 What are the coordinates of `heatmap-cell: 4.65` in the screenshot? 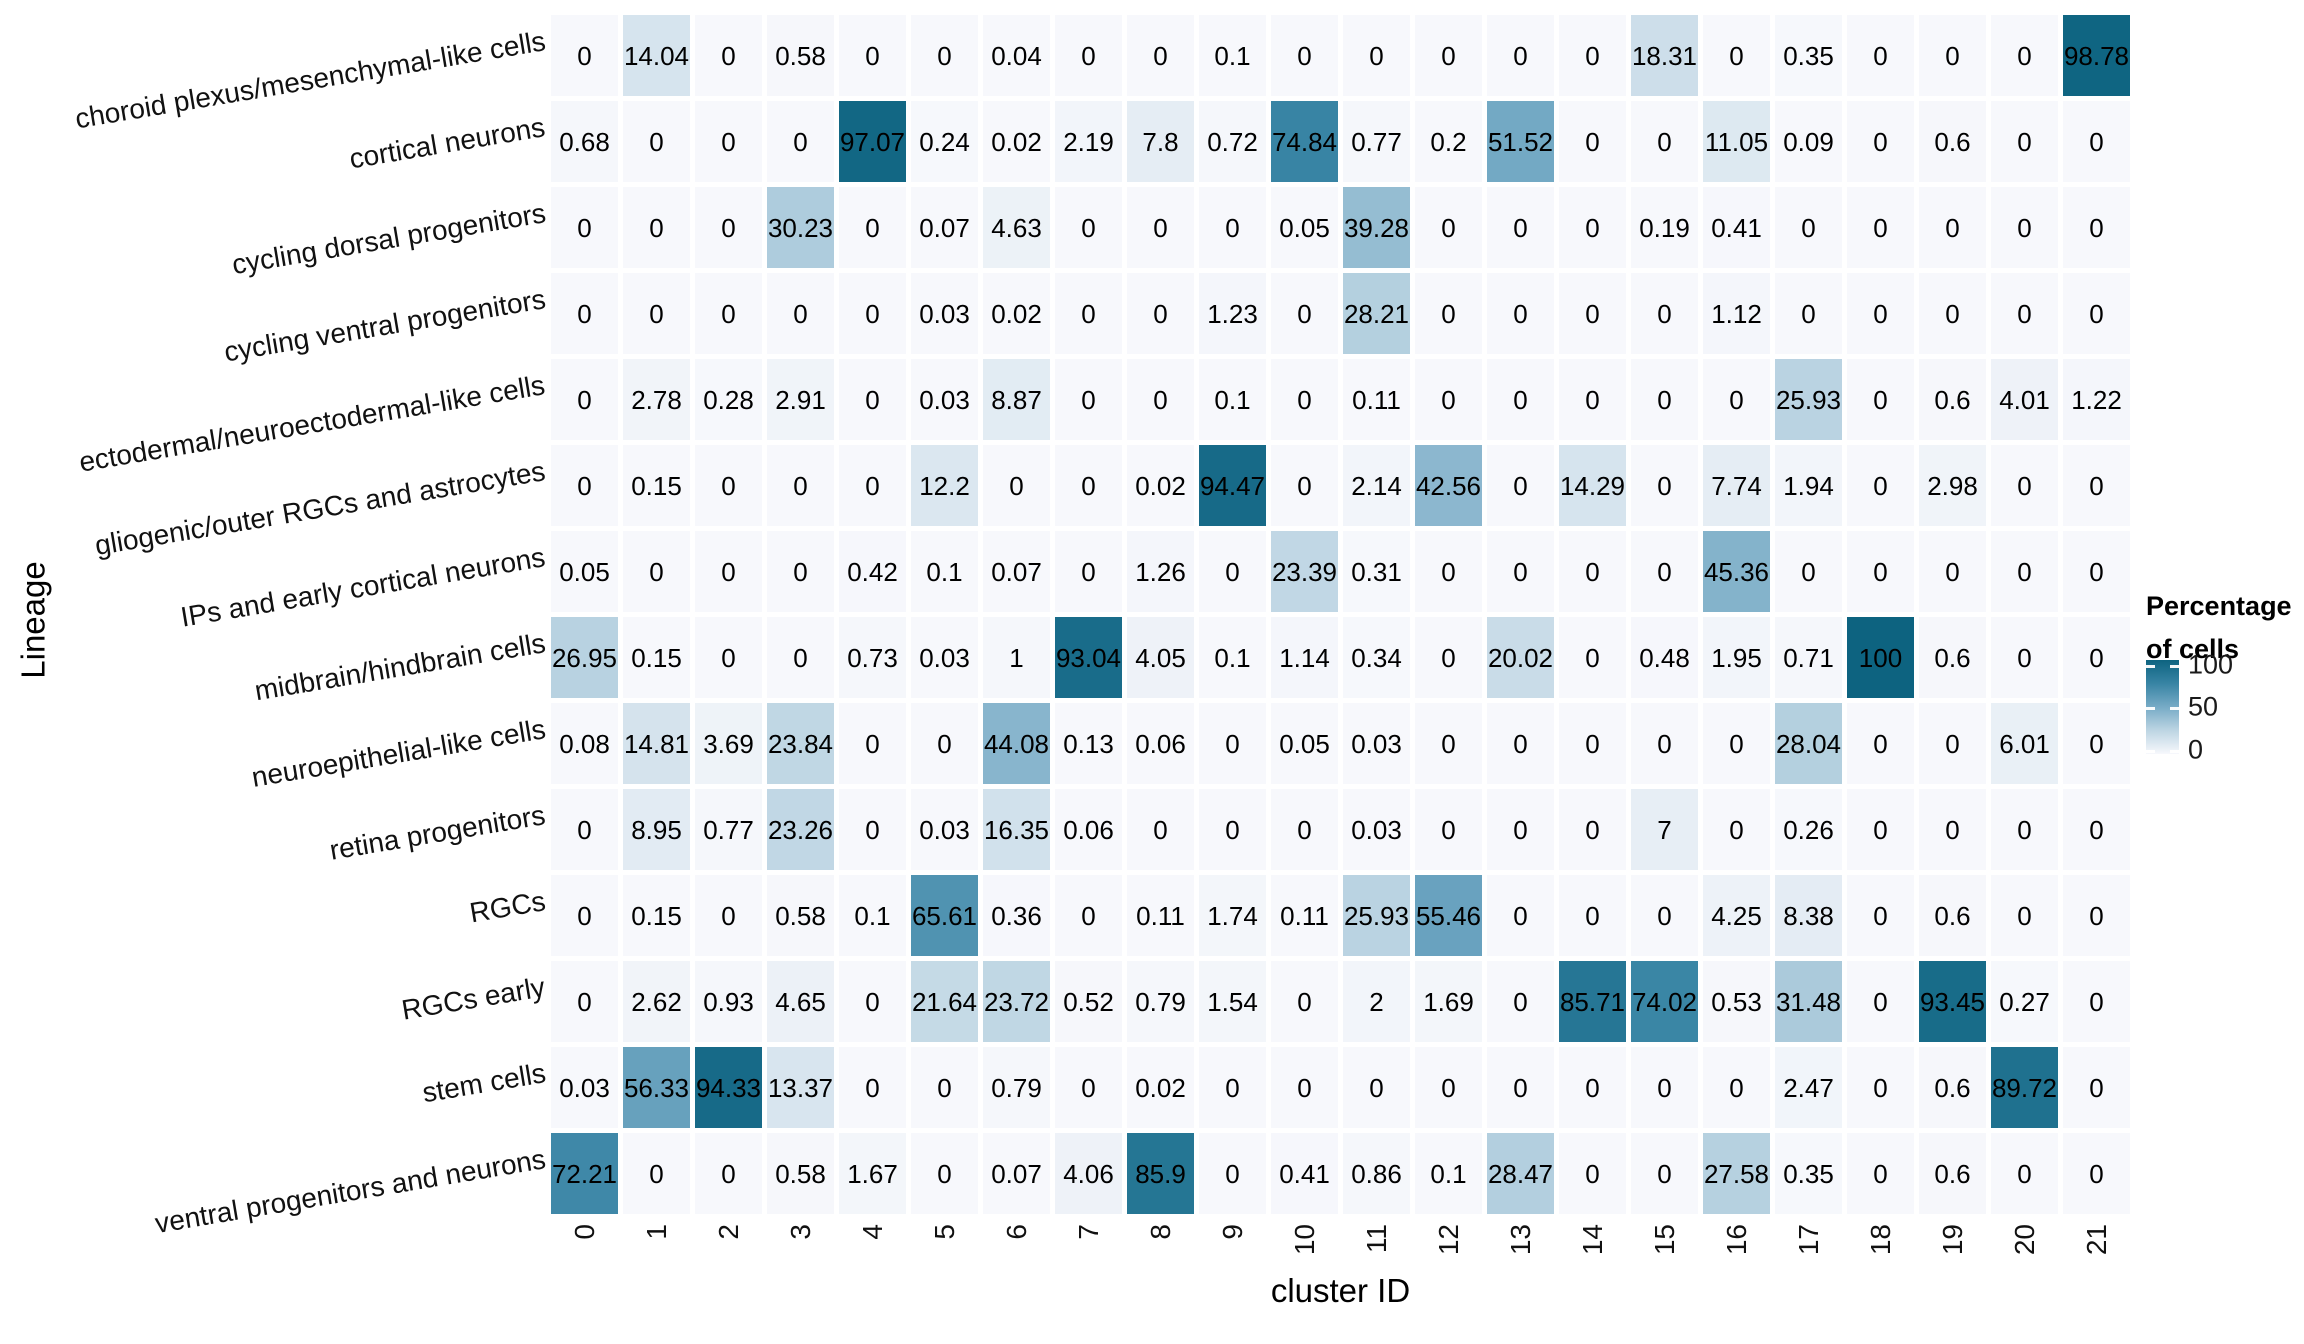 It's located at (800, 1001).